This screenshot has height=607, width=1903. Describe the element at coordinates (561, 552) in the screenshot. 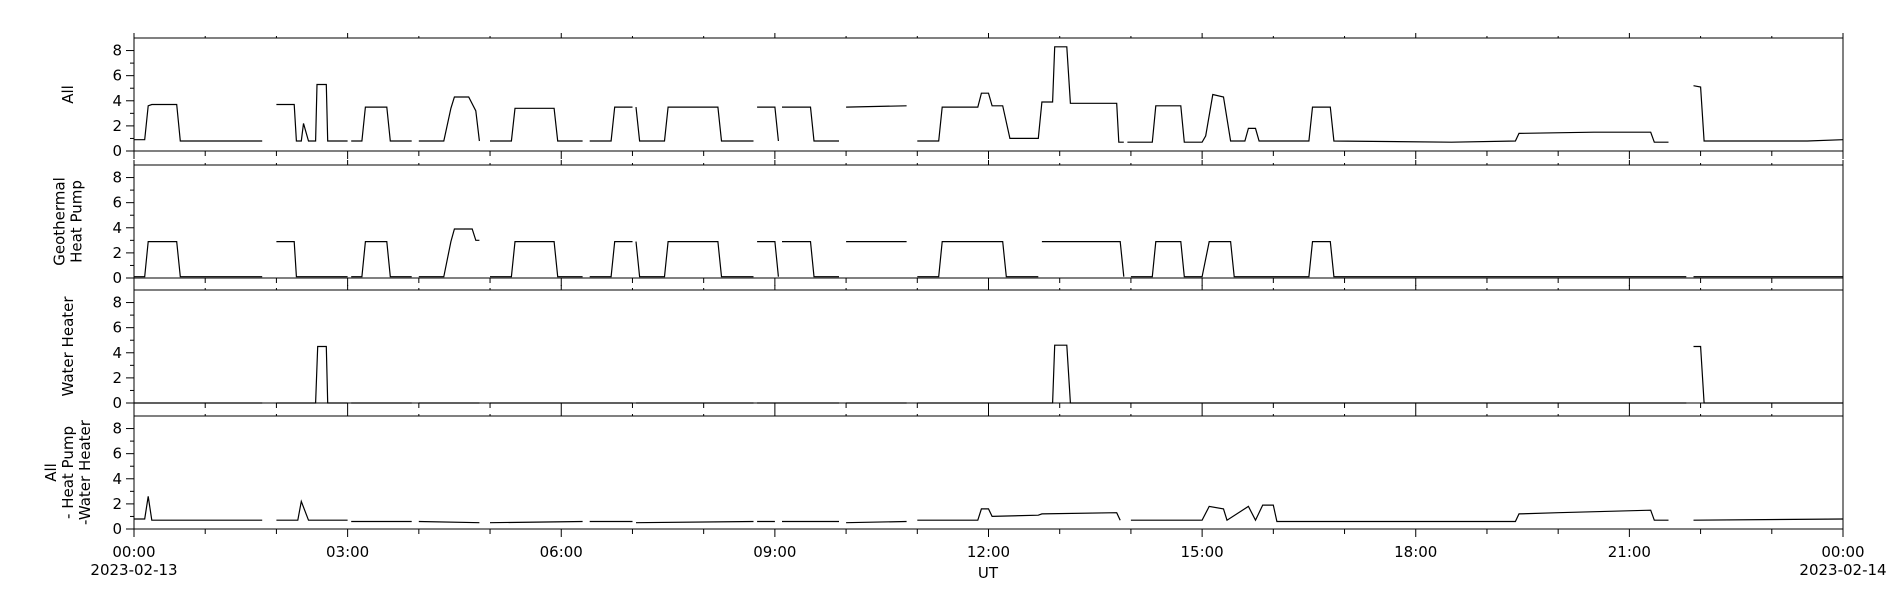

I see `x-tick-label: 06:00` at that location.